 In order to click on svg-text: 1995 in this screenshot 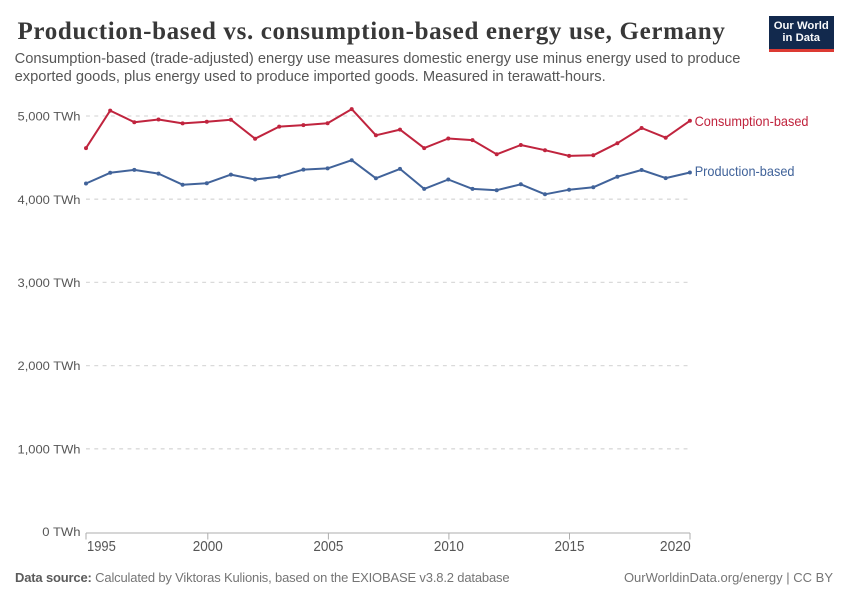, I will do `click(101, 546)`.